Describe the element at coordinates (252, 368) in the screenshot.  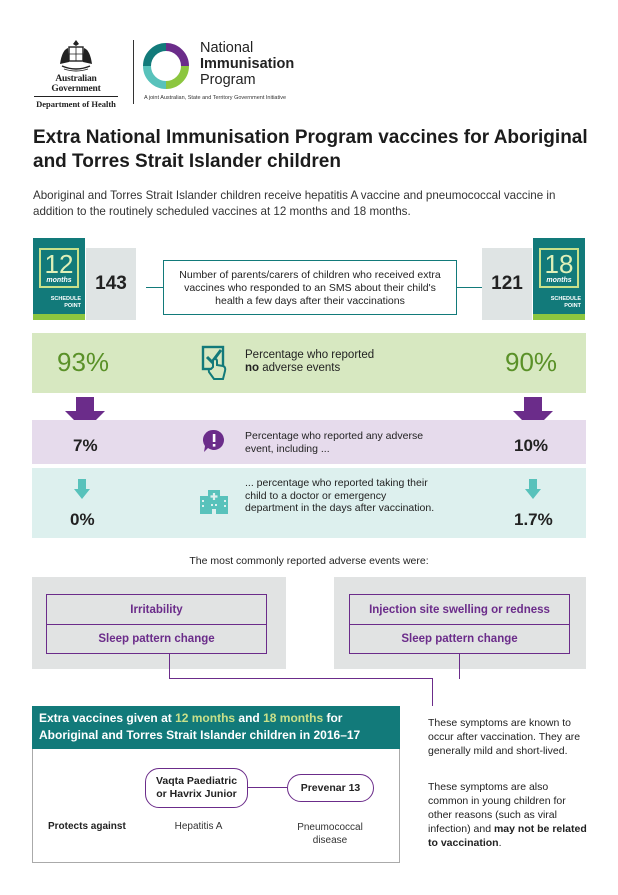
I see `no-adverse-emphasis: no` at that location.